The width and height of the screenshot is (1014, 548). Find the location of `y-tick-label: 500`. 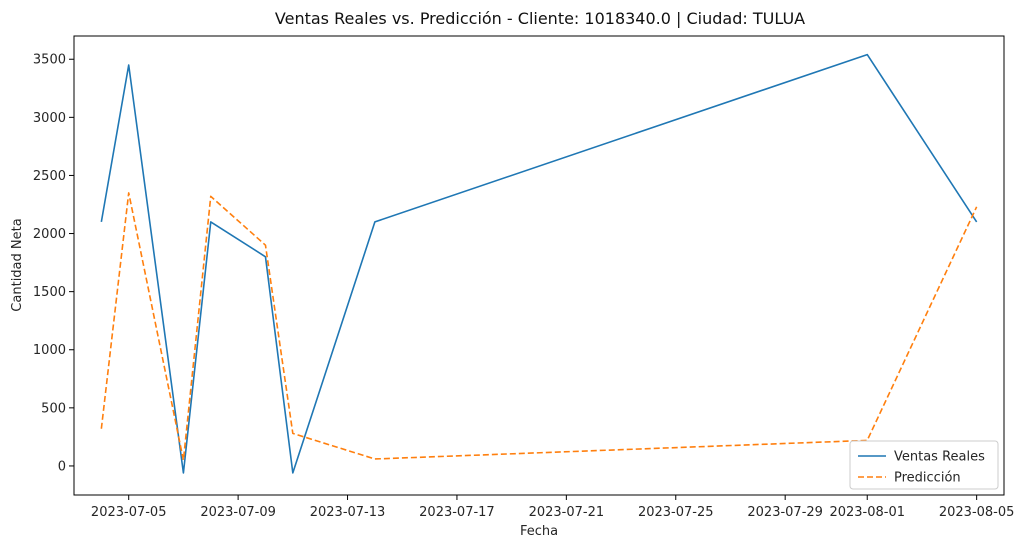

y-tick-label: 500 is located at coordinates (53, 408).